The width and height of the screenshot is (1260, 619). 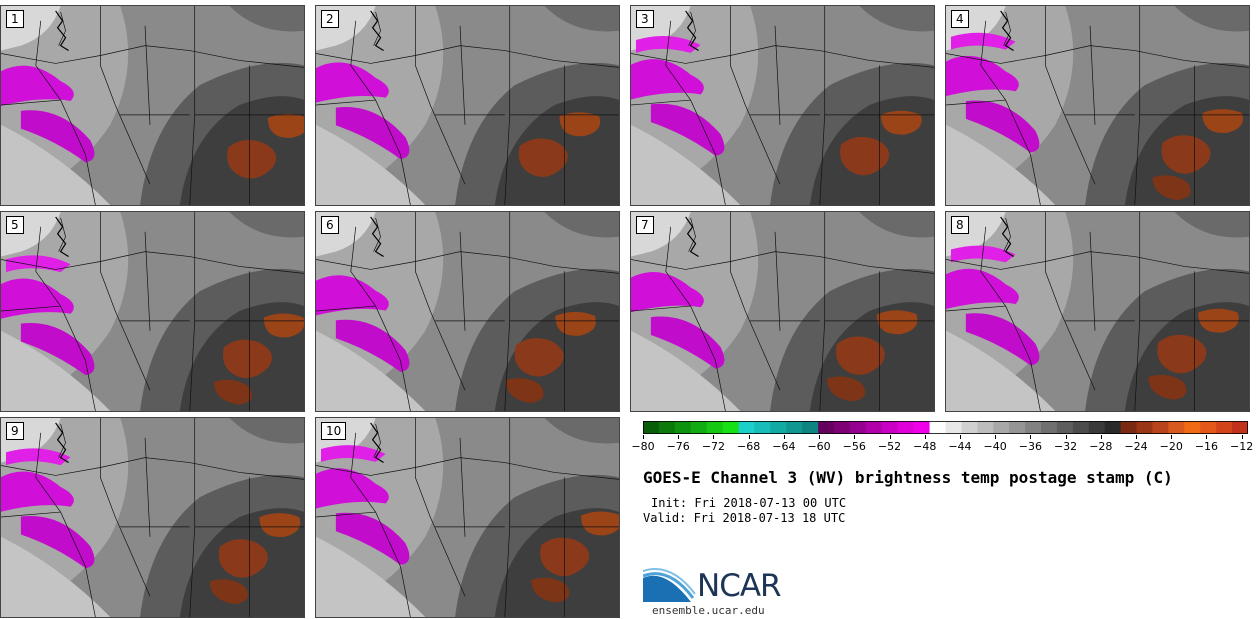 What do you see at coordinates (1065, 446) in the screenshot?
I see `colorbar-tick-label: −32` at bounding box center [1065, 446].